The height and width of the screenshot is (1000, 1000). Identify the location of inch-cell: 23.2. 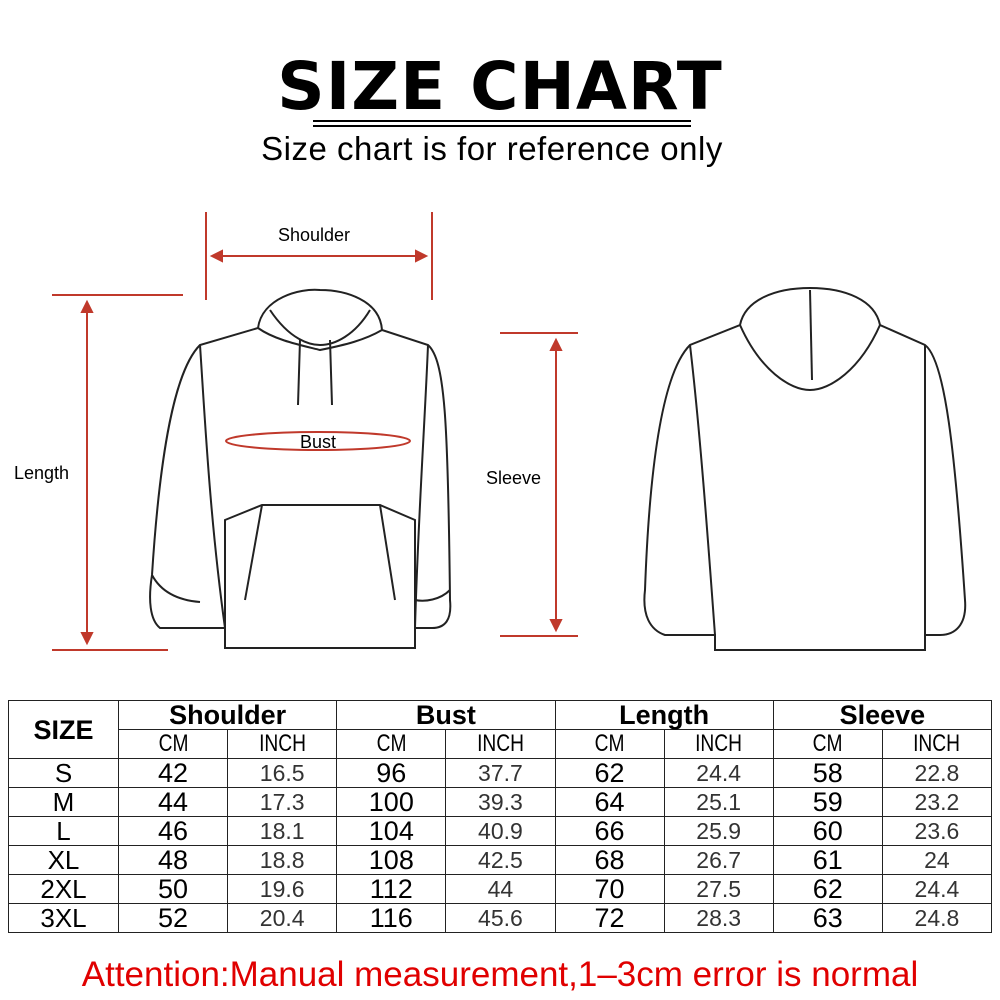
(937, 802).